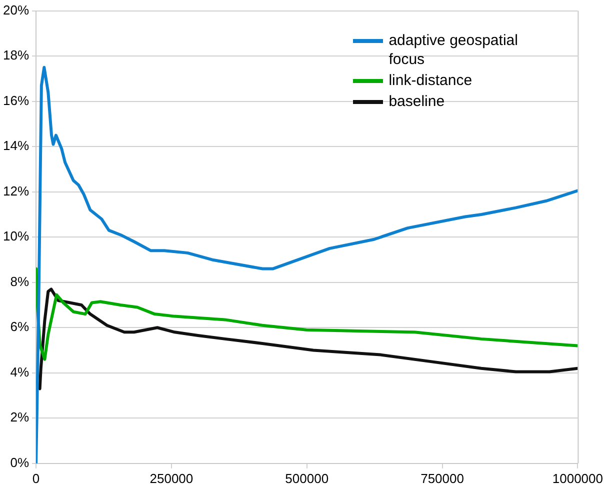 This screenshot has width=606, height=490. What do you see at coordinates (20, 372) in the screenshot?
I see `y-tick-label: 4%` at bounding box center [20, 372].